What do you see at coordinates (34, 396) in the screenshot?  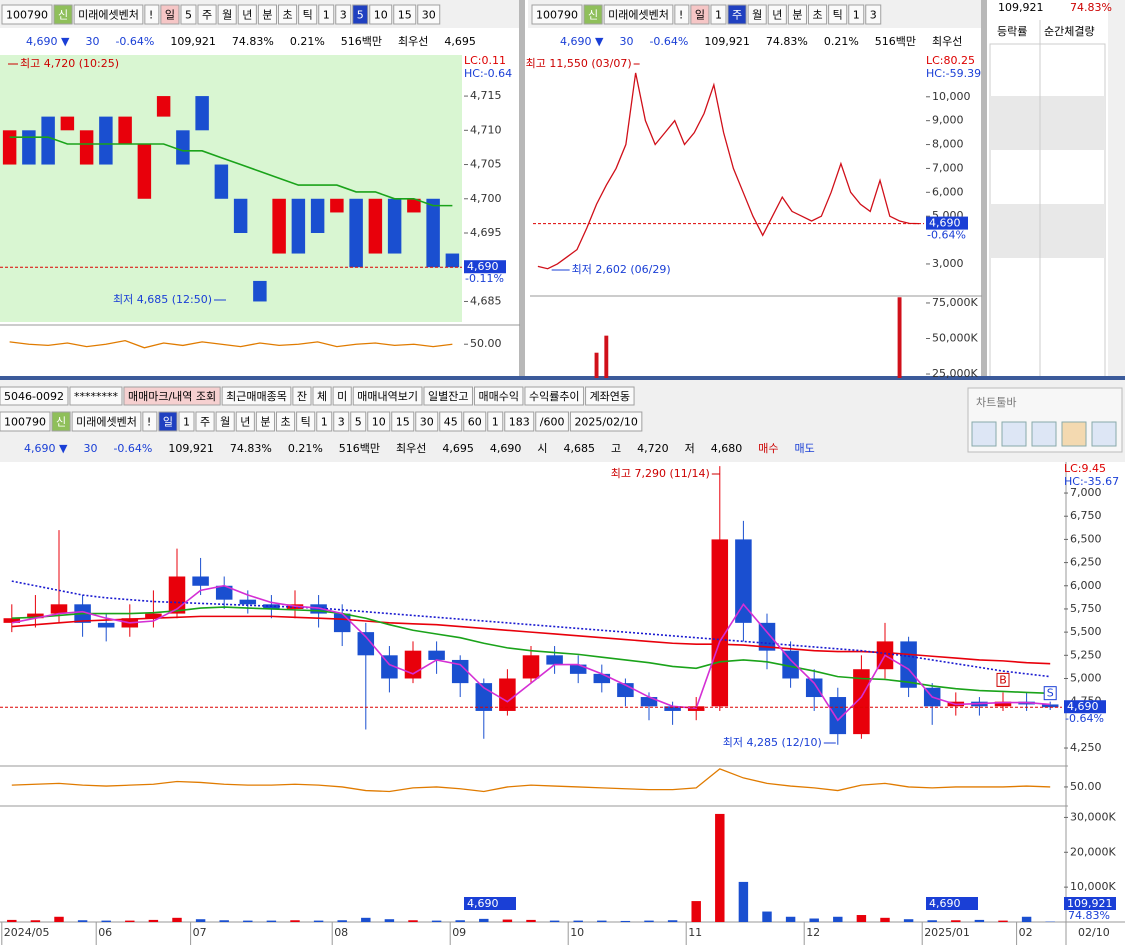 I see `button-label: 5046-0092` at bounding box center [34, 396].